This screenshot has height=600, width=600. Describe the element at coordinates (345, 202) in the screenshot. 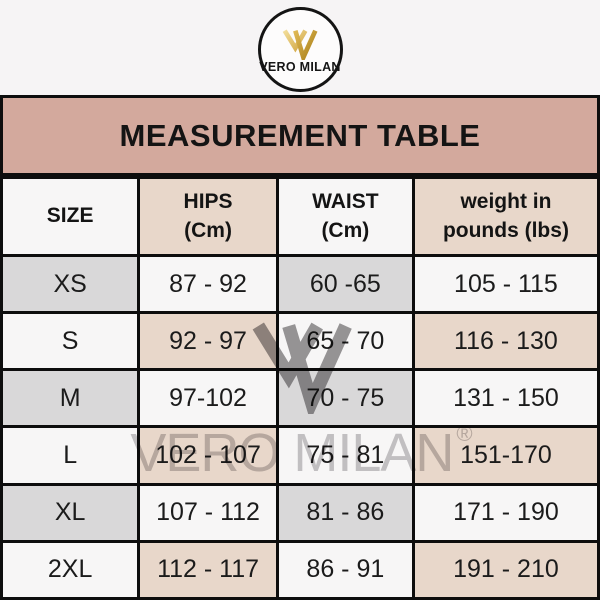

I see `header-label: WAIST` at that location.